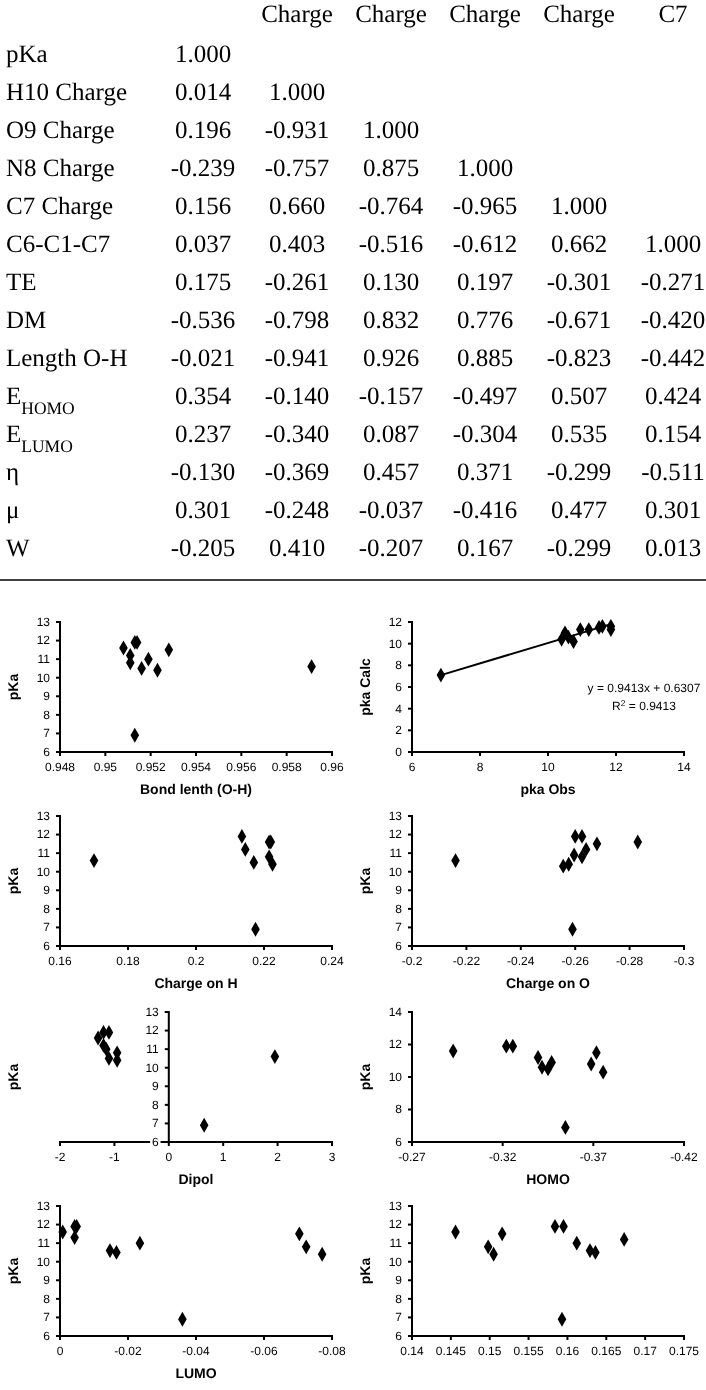 This screenshot has width=706, height=1390. I want to click on data-label: 0.014, so click(203, 92).